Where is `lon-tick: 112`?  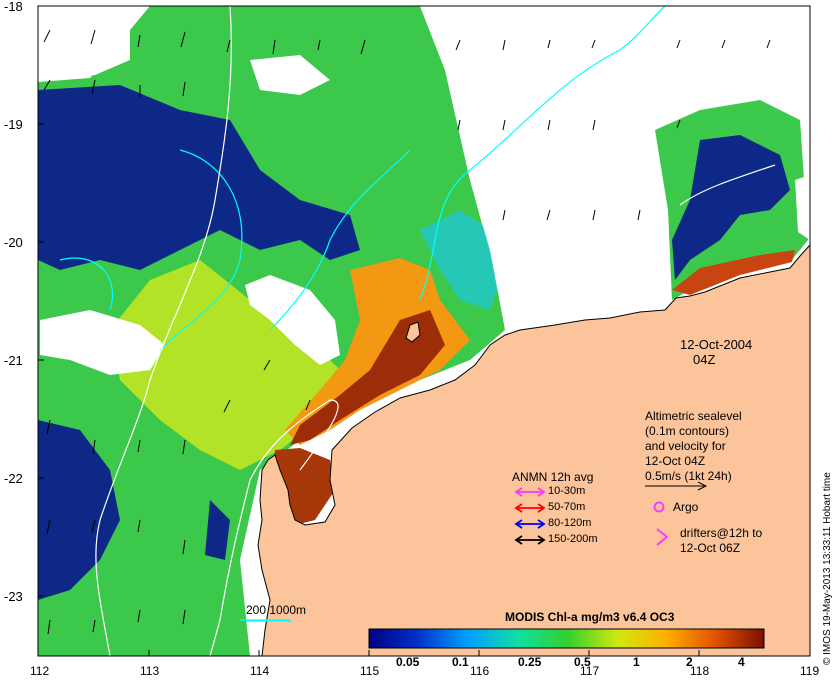
lon-tick: 112 is located at coordinates (40, 671).